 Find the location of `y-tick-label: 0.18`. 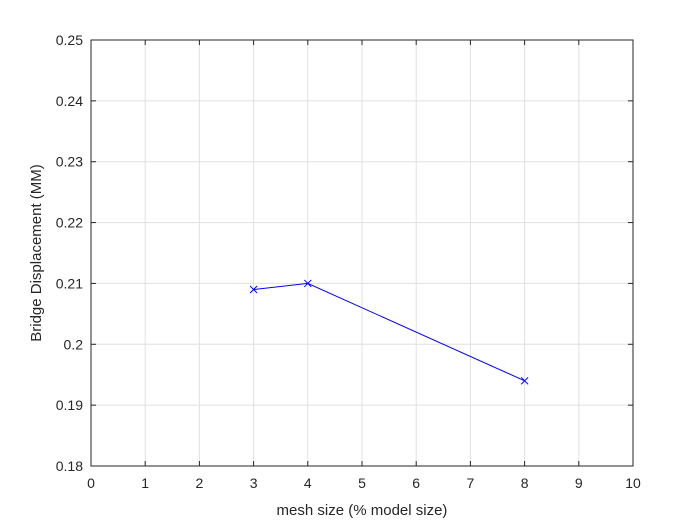

y-tick-label: 0.18 is located at coordinates (69, 466).